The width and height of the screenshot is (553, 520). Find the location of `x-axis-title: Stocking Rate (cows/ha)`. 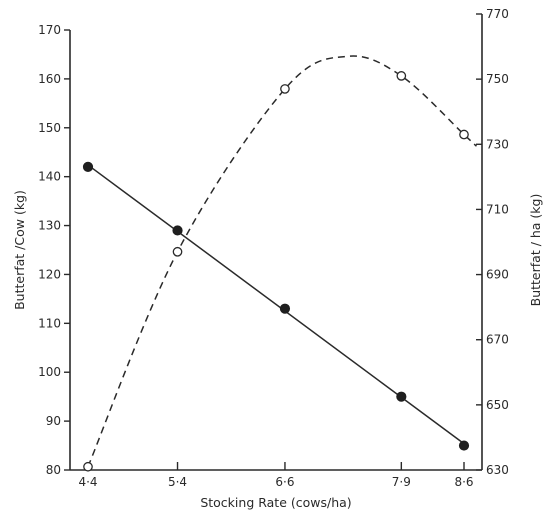

x-axis-title: Stocking Rate (cows/ha) is located at coordinates (275, 502).